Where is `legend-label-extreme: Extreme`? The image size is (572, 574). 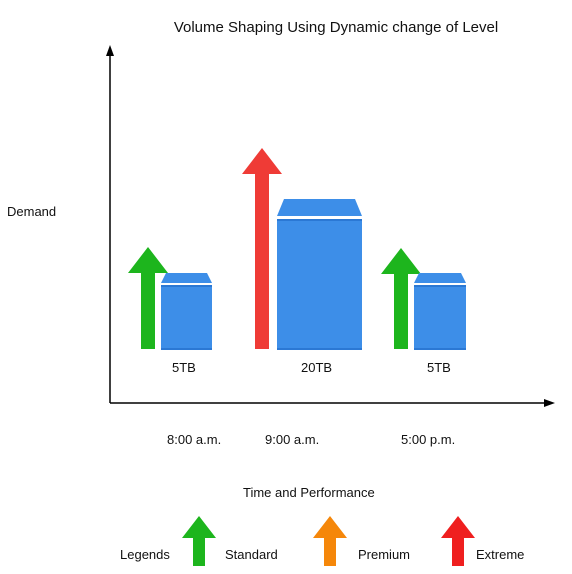
legend-label-extreme: Extreme is located at coordinates (500, 554).